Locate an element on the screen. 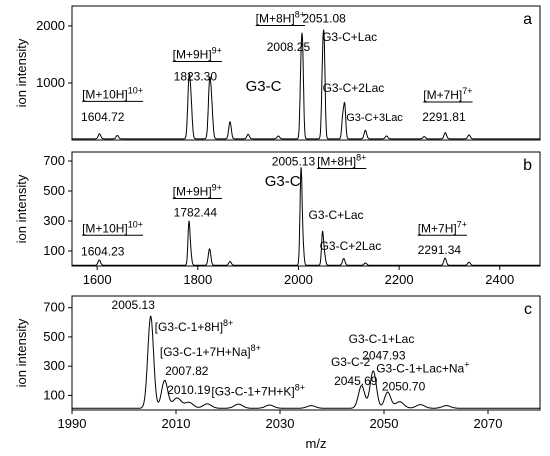 The width and height of the screenshot is (550, 456). y-tick-label: 1000 is located at coordinates (50, 82).